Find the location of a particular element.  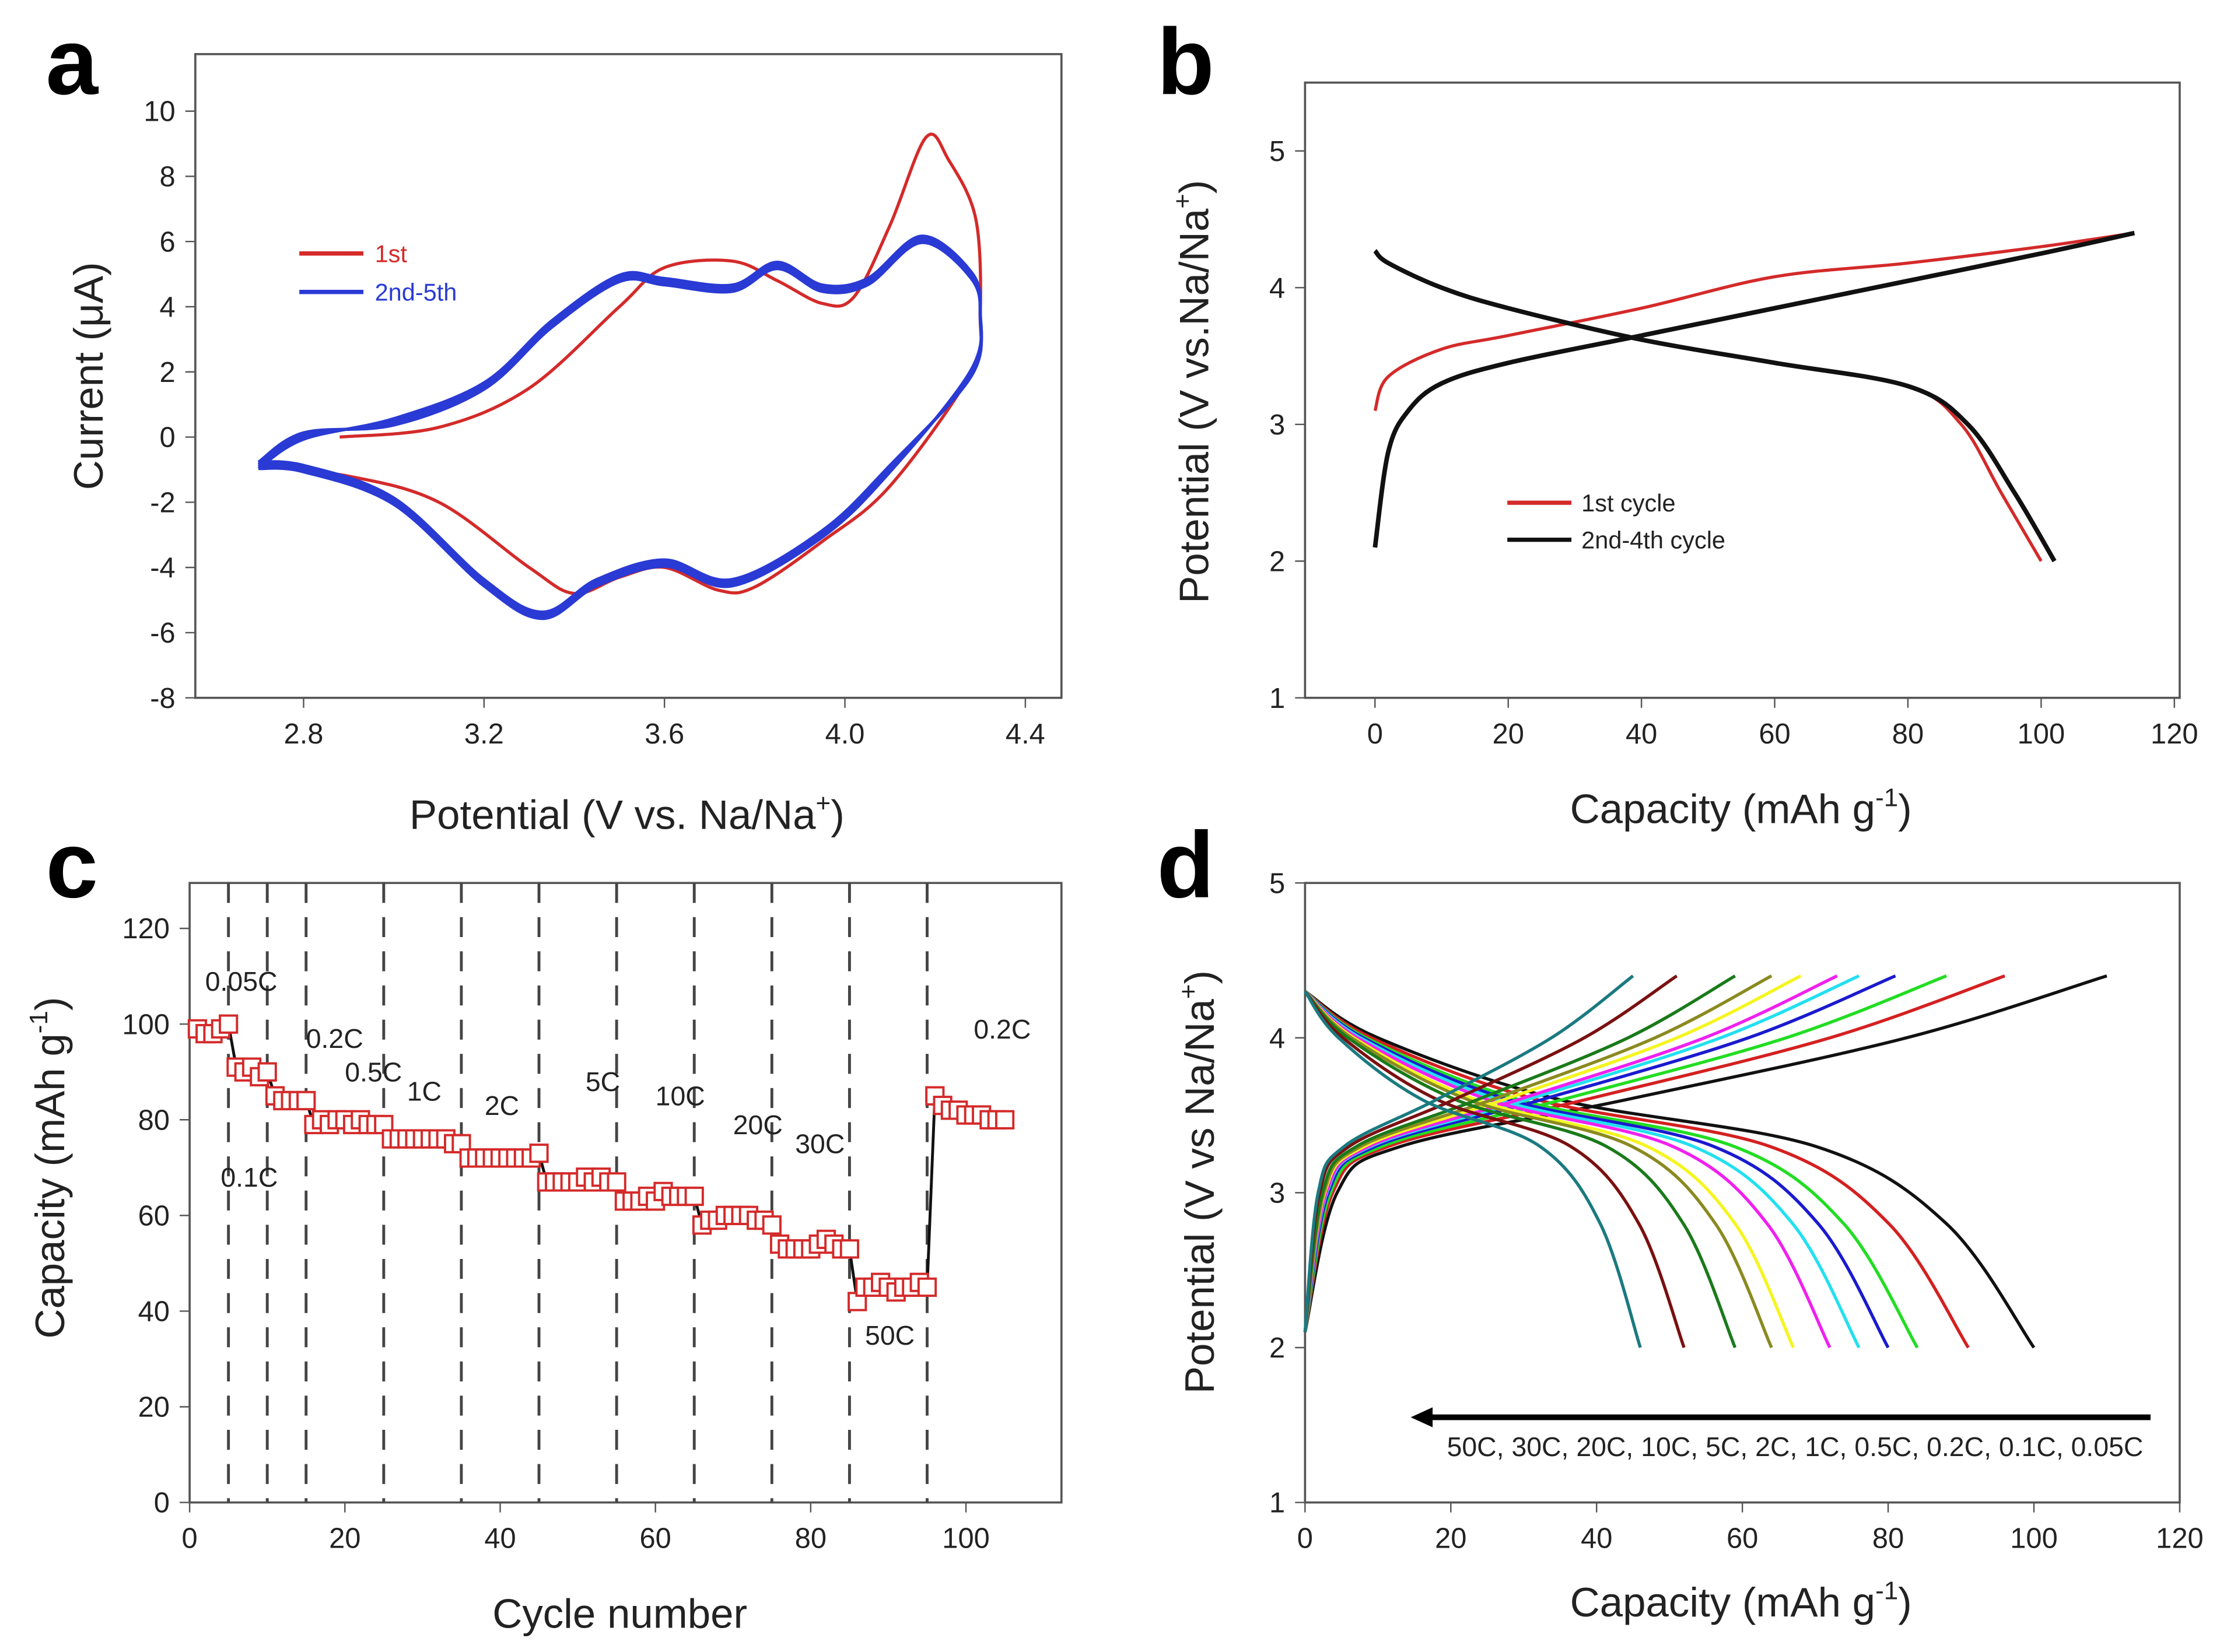

y-axis-label: Capacity (mAh g-1) is located at coordinates (48, 1168).